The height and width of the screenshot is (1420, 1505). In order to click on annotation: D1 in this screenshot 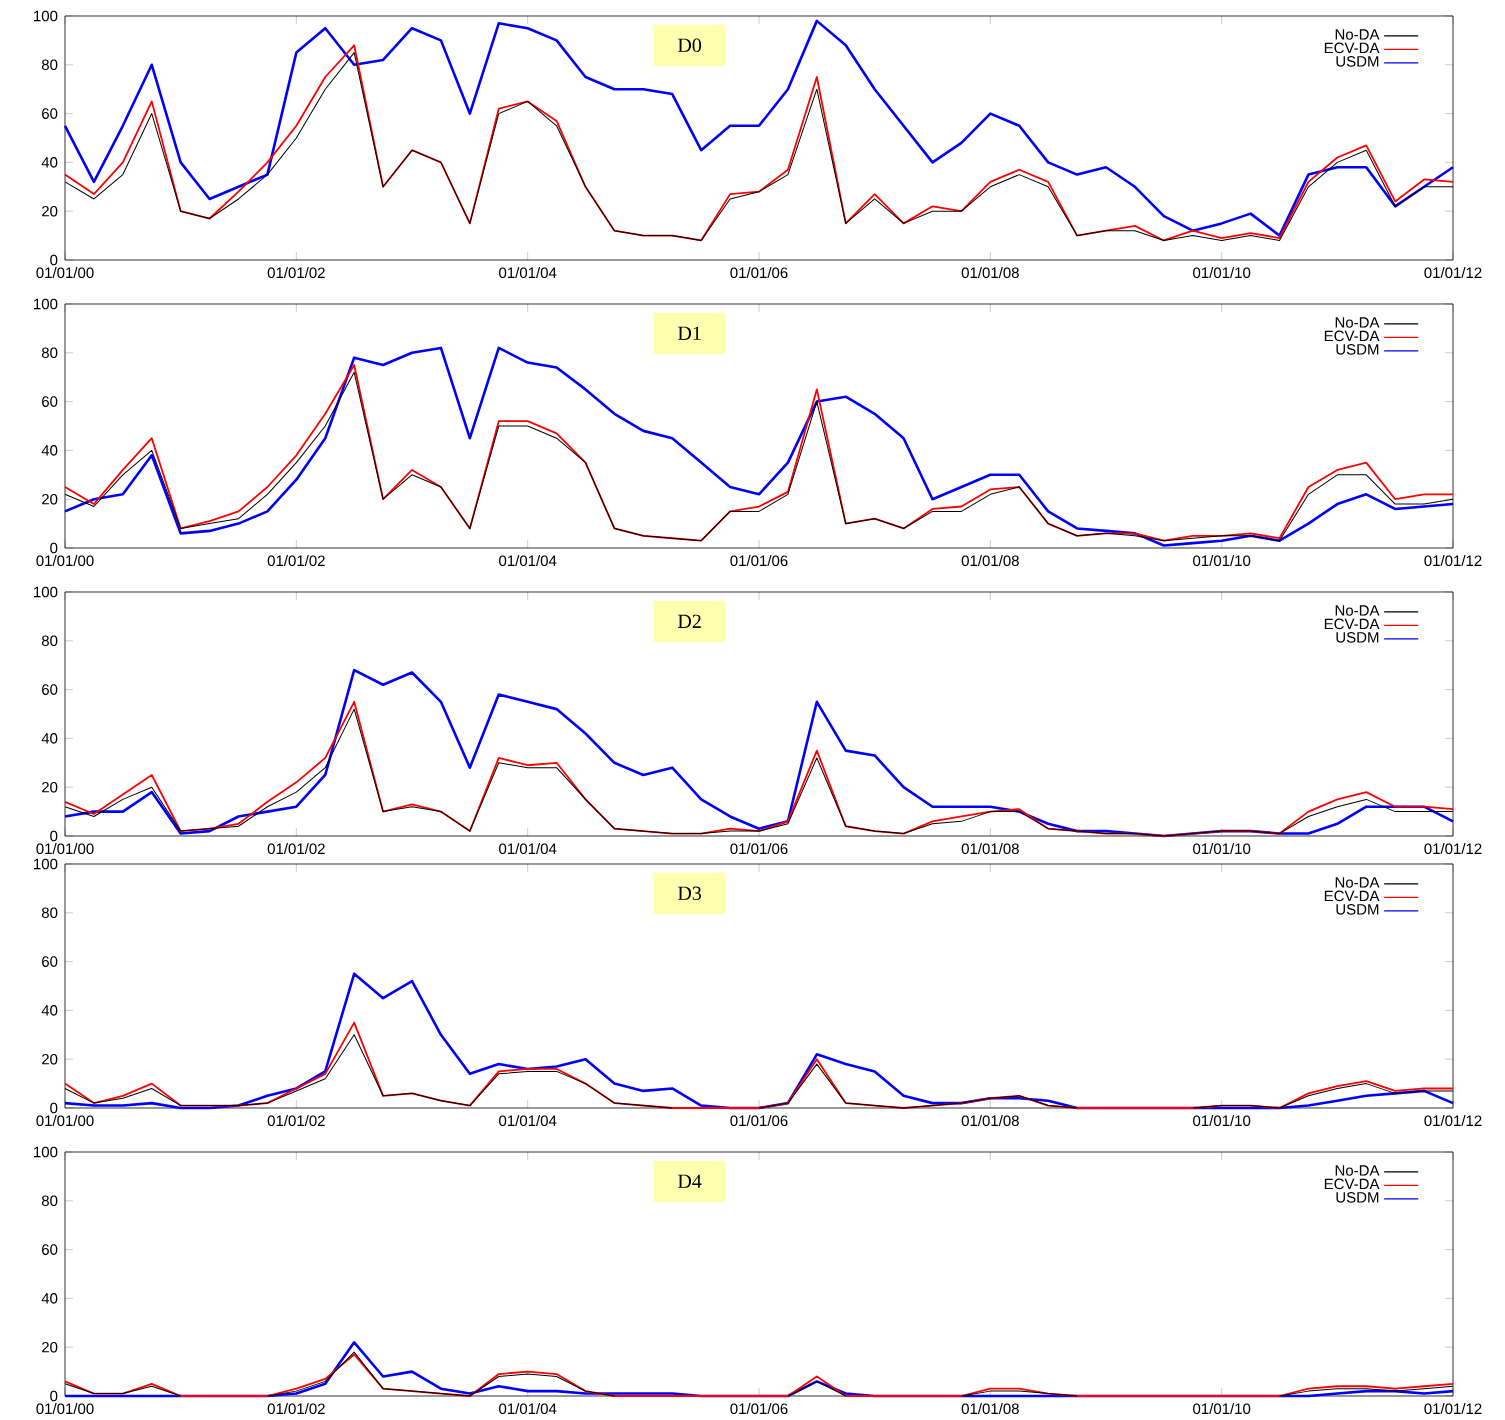, I will do `click(689, 333)`.